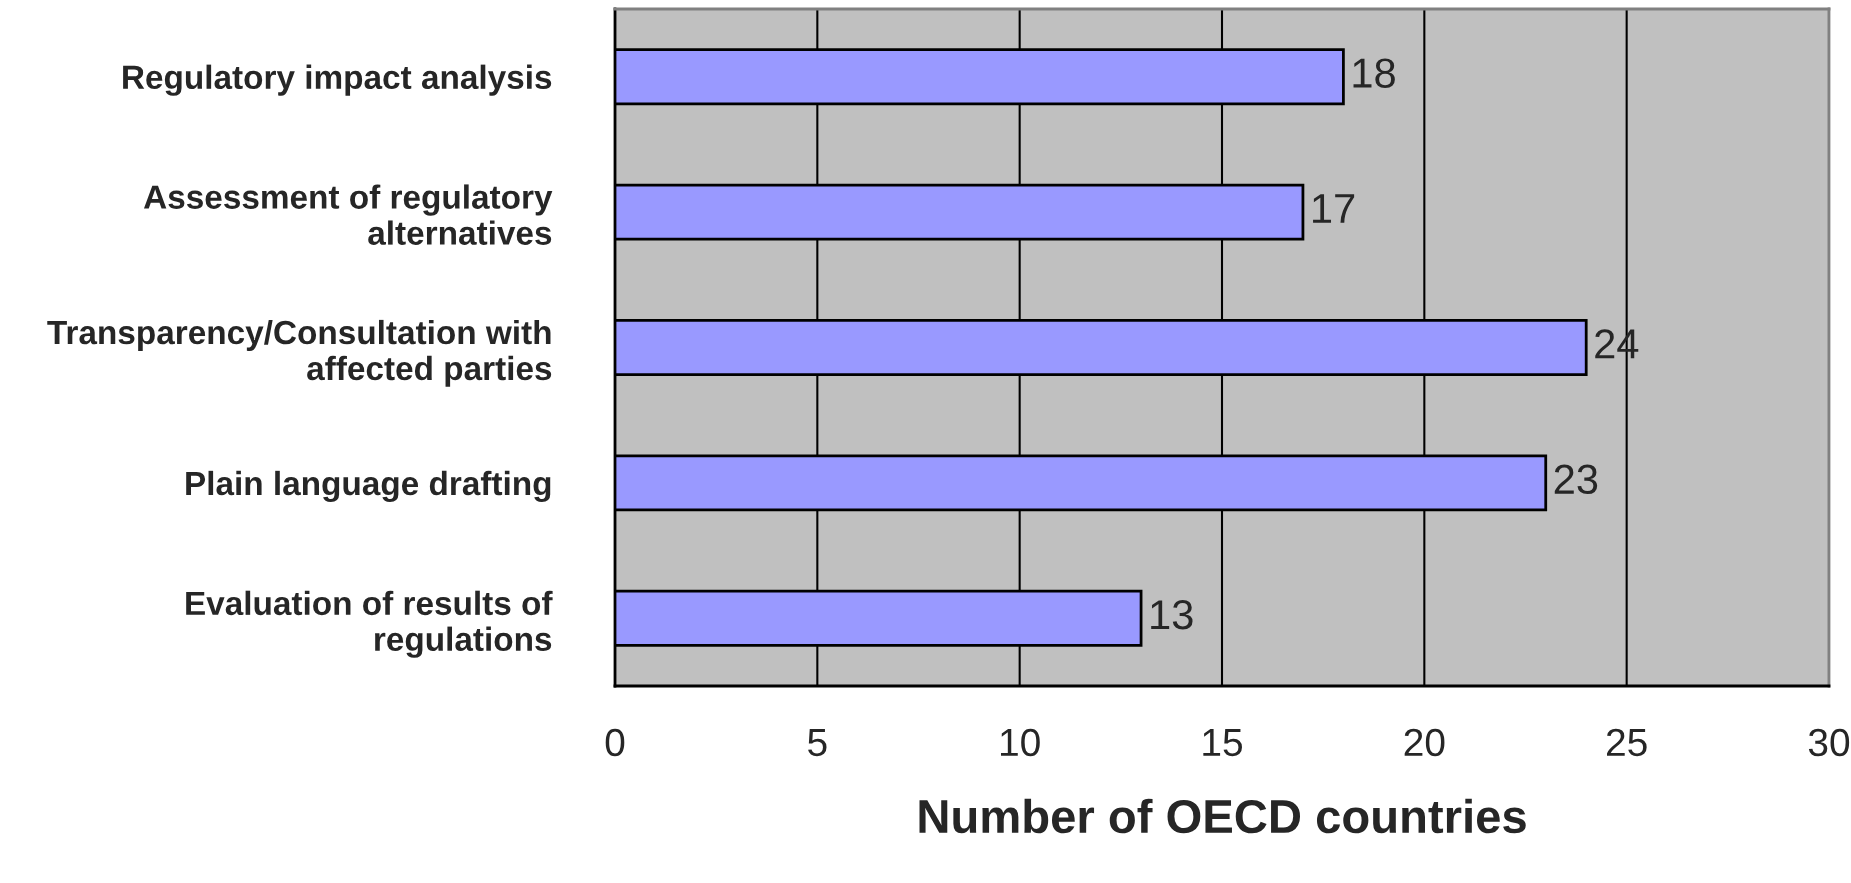  What do you see at coordinates (337, 80) in the screenshot?
I see `y-tick-label: Regulatory impact analysis` at bounding box center [337, 80].